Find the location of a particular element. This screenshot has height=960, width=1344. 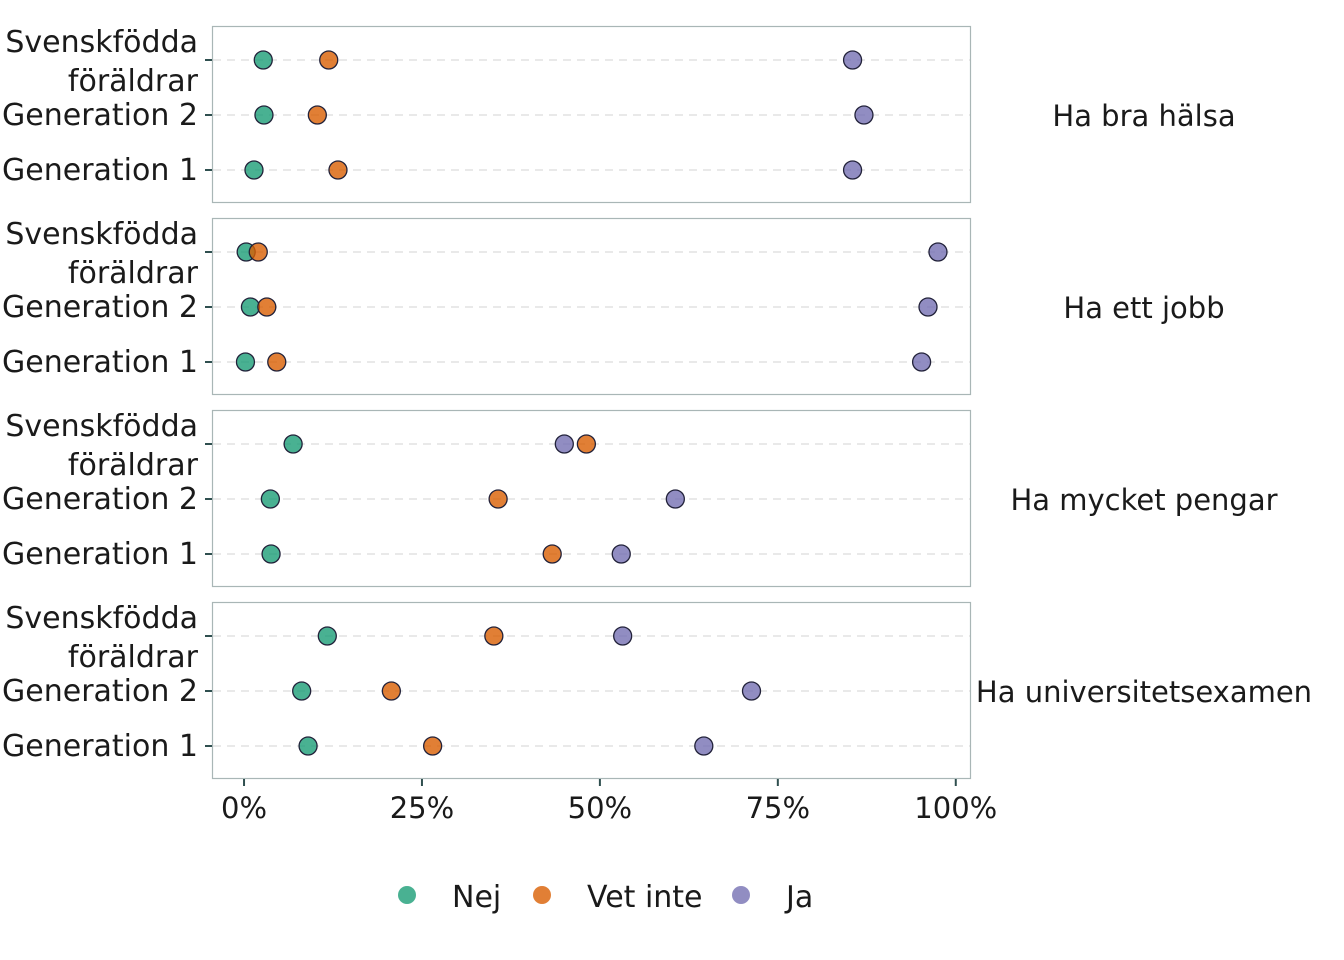

legend-key-nej is located at coordinates (407, 895).